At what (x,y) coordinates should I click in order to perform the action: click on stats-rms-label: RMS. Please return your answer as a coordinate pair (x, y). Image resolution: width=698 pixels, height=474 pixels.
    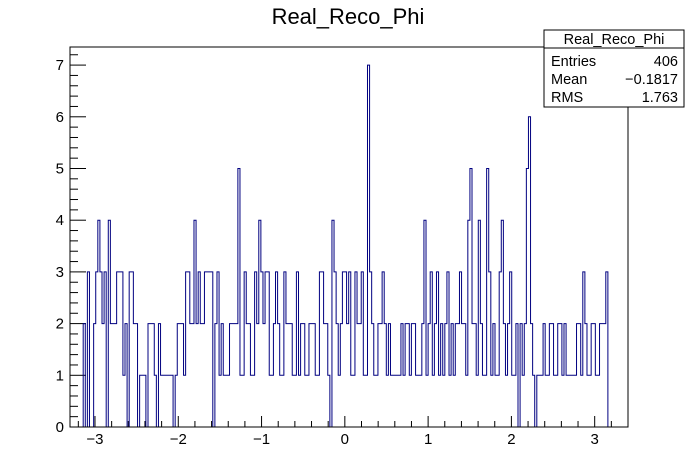
    Looking at the image, I should click on (567, 98).